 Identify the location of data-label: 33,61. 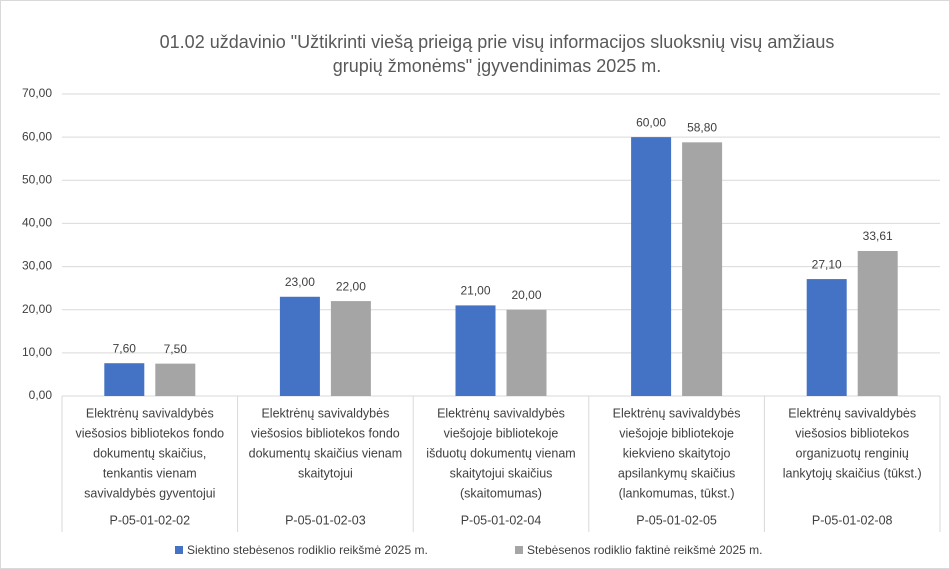
(878, 236).